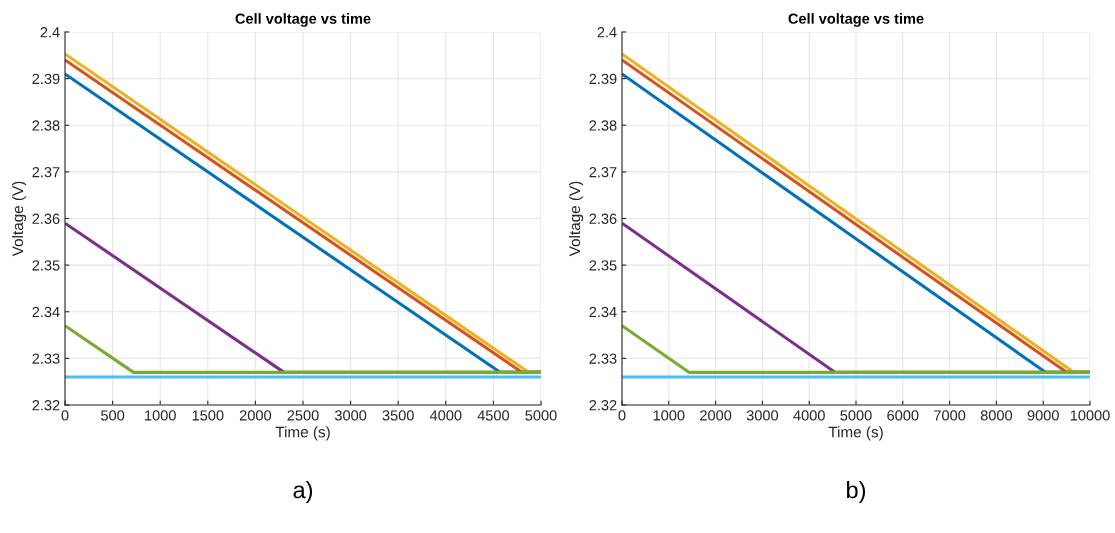 This screenshot has height=533, width=1115. Describe the element at coordinates (950, 415) in the screenshot. I see `x-tick-label: 7000` at that location.